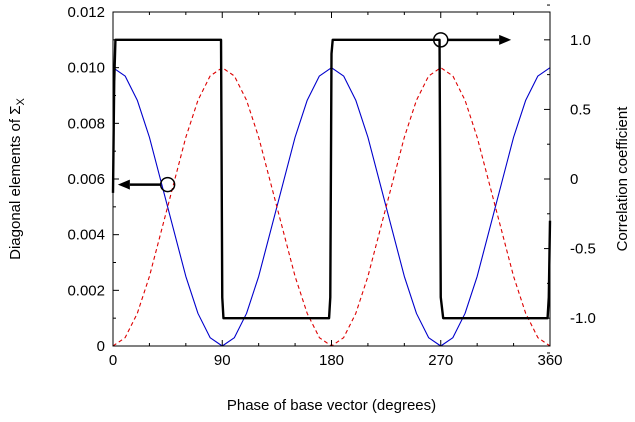  I want to click on x-tick-label: 90, so click(222, 360).